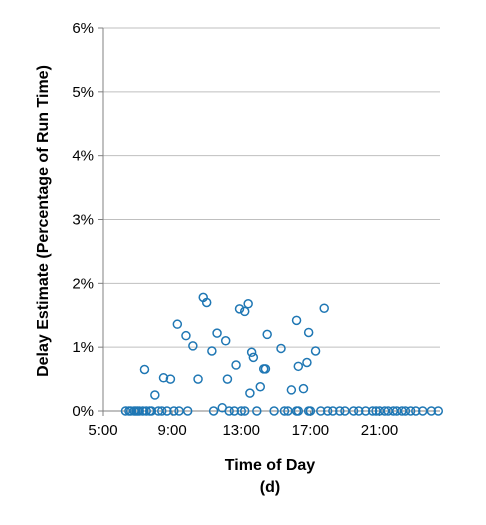 Image resolution: width=486 pixels, height=525 pixels. What do you see at coordinates (83, 156) in the screenshot?
I see `y-tick-label: 4%` at bounding box center [83, 156].